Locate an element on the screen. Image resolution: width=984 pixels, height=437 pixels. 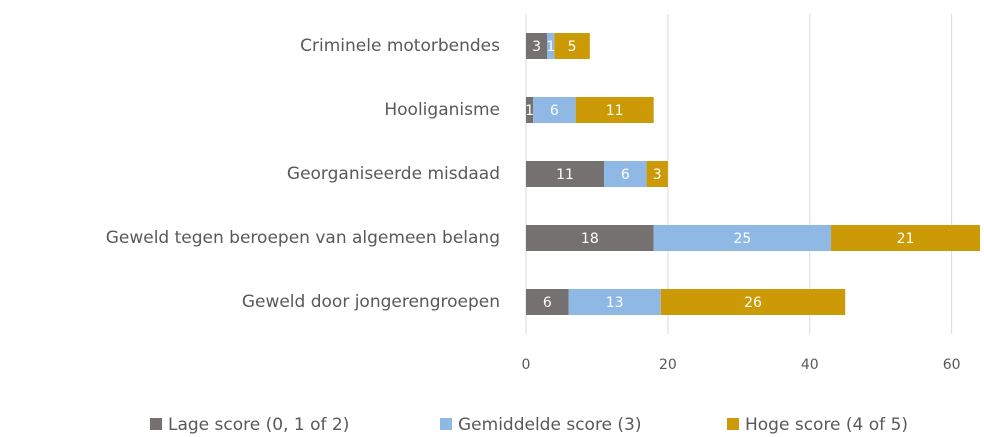
category-label: Georganiseerde misdaad is located at coordinates (393, 174).